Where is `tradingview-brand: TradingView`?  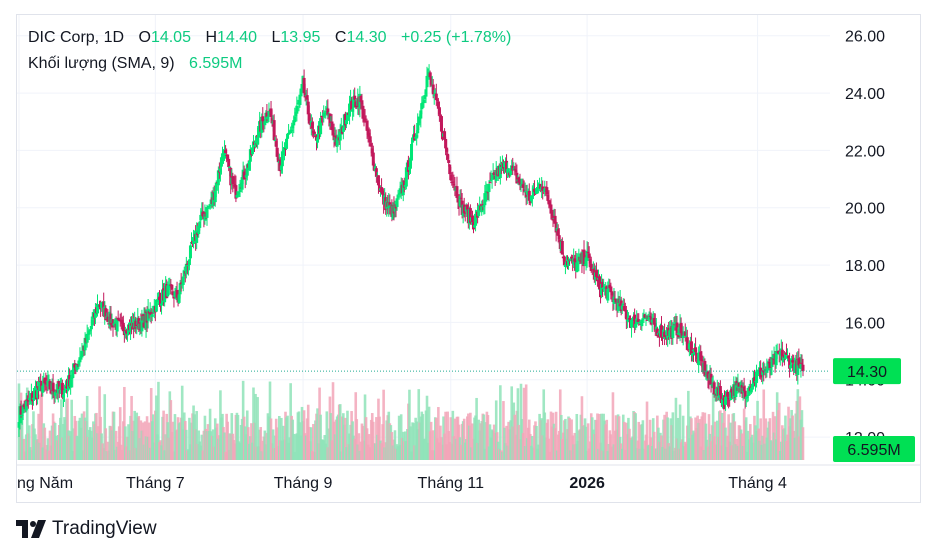
tradingview-brand: TradingView is located at coordinates (86, 529).